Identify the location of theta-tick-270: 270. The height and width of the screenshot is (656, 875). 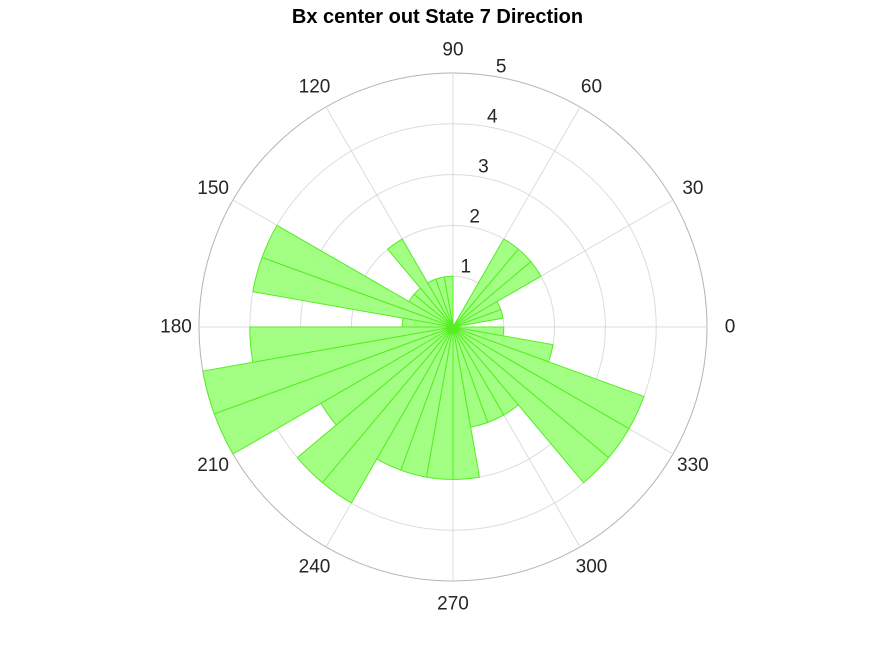
(453, 604).